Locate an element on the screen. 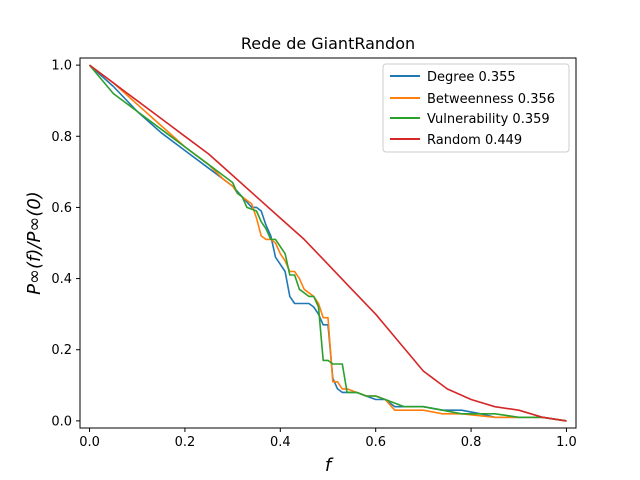 Image resolution: width=640 pixels, height=480 pixels. legend-frame is located at coordinates (476, 108).